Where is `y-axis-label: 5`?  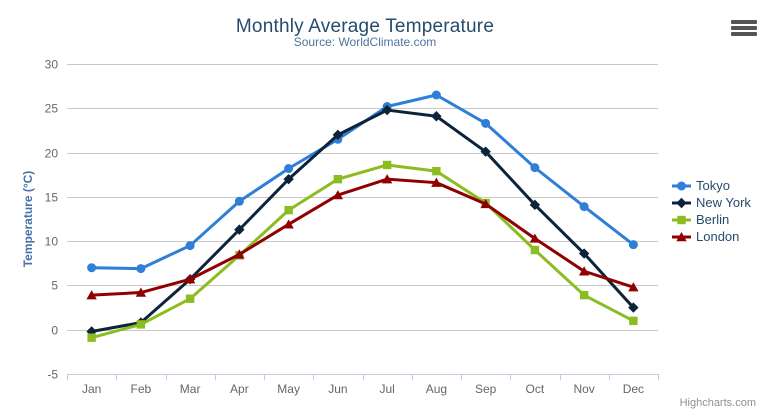
y-axis-label: 5 is located at coordinates (54, 286).